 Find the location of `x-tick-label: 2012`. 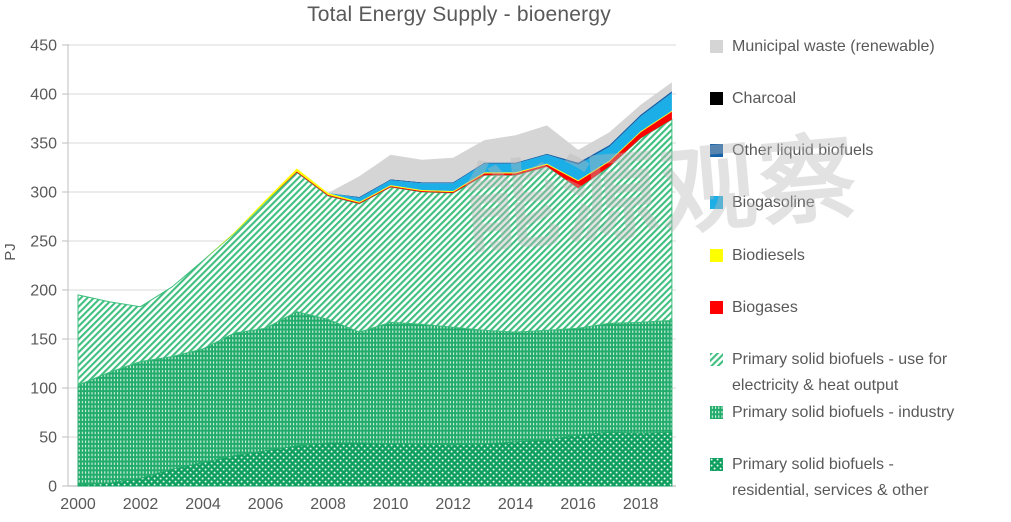

x-tick-label: 2012 is located at coordinates (453, 504).